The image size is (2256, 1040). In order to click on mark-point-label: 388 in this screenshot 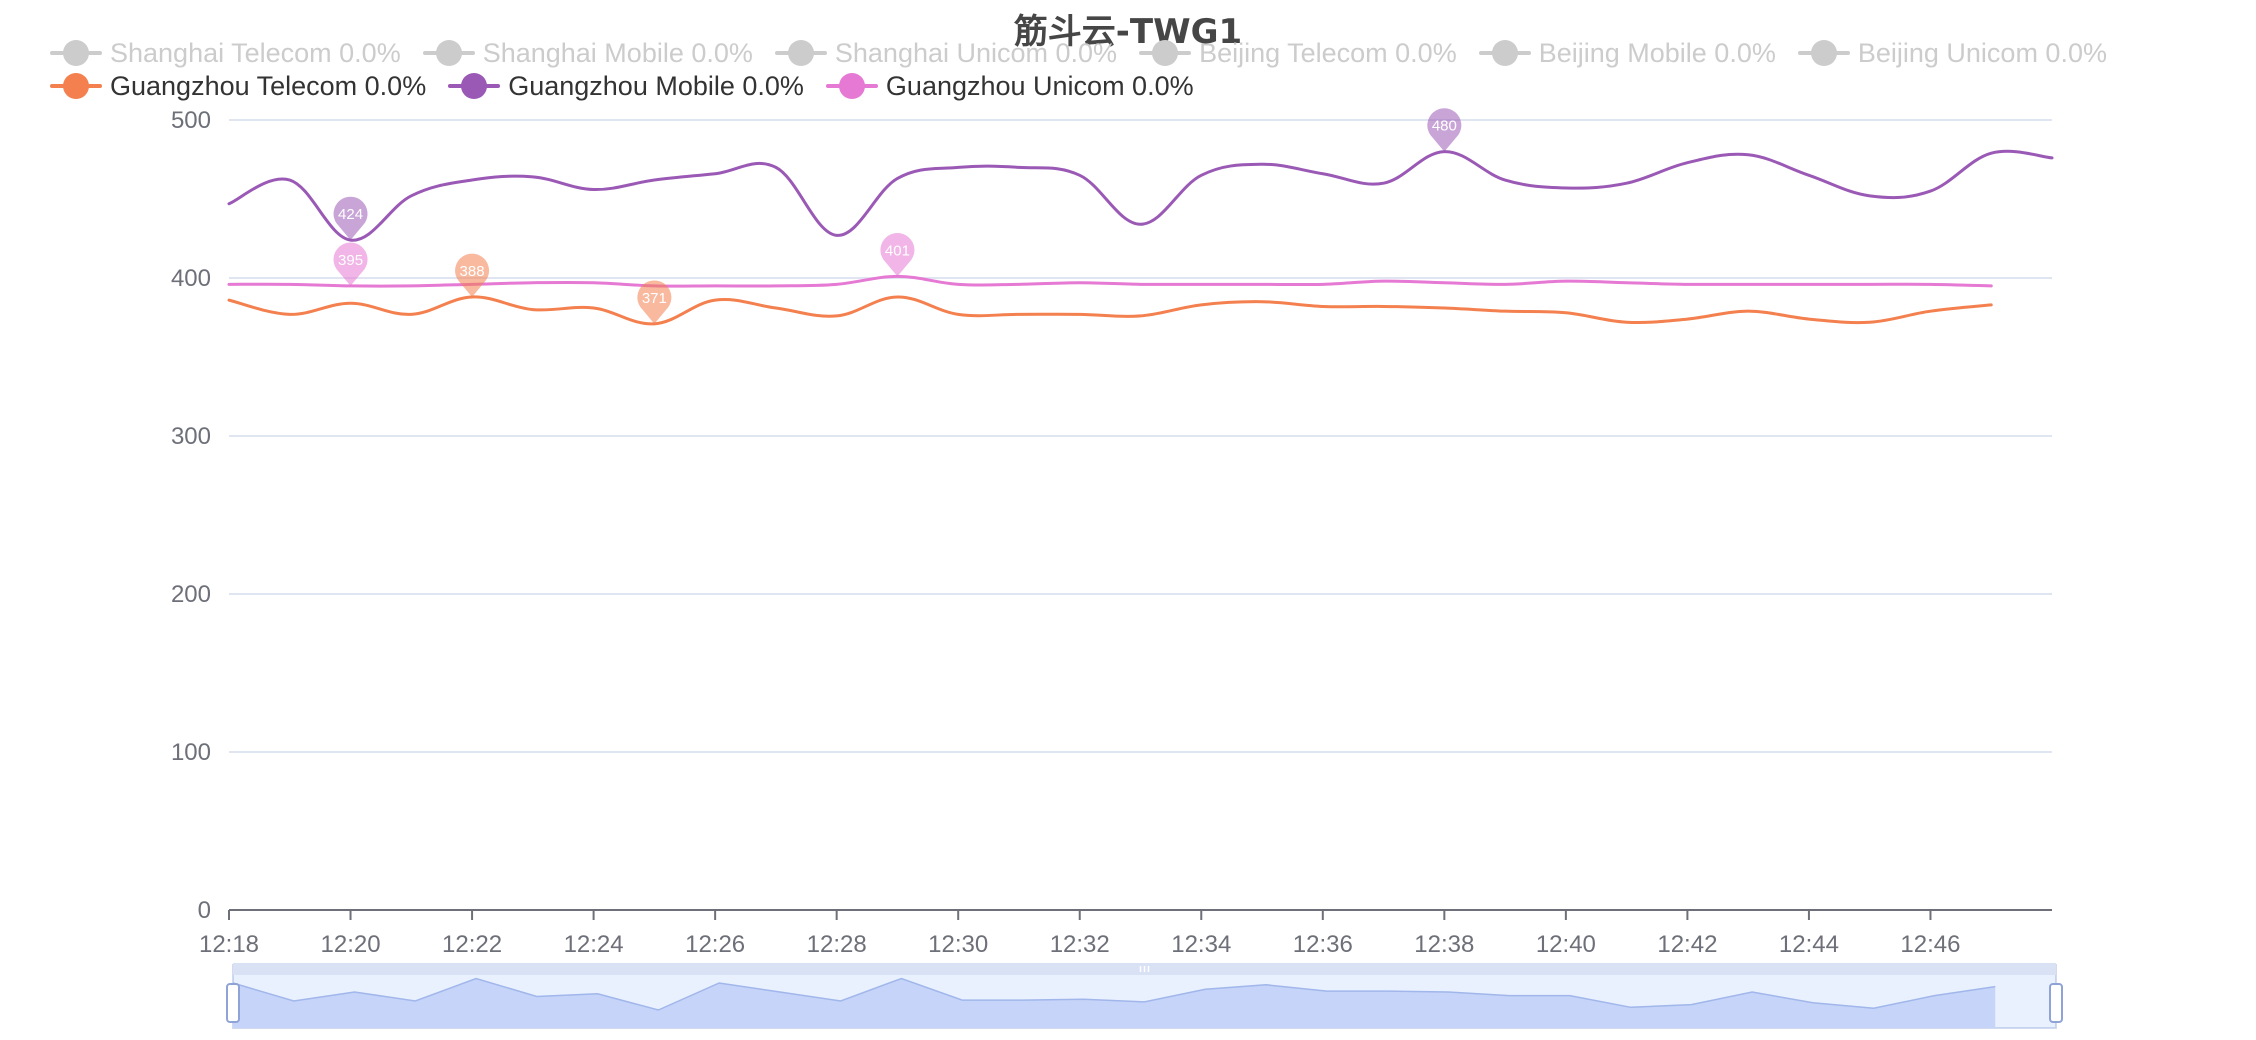, I will do `click(472, 271)`.